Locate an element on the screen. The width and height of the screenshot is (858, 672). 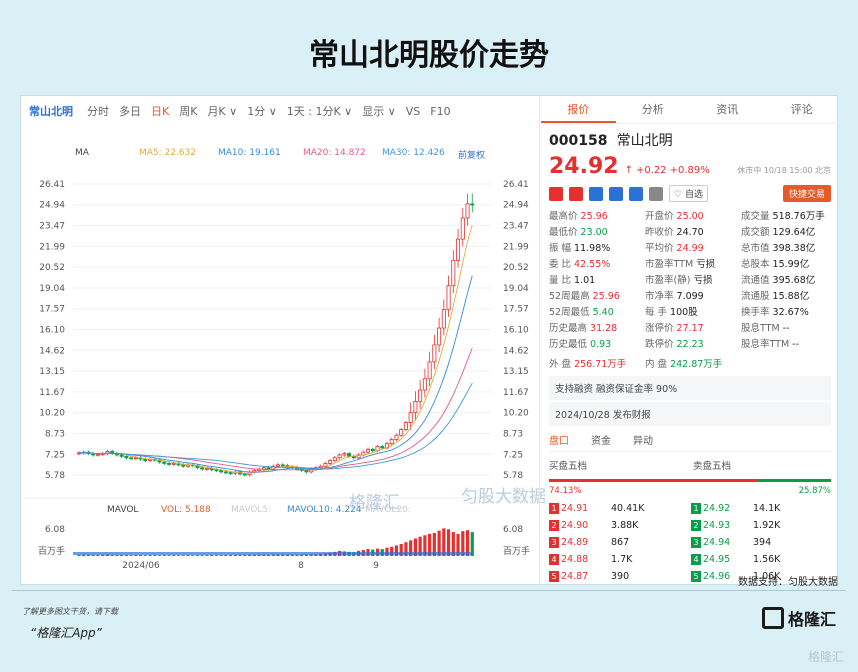
range-select: 1天 : 1分K ∨ is located at coordinates (319, 111).